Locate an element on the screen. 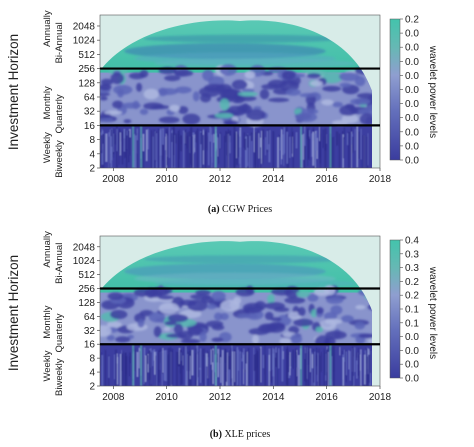 Image resolution: width=474 pixels, height=447 pixels. y-tick-label: 16 is located at coordinates (90, 345).